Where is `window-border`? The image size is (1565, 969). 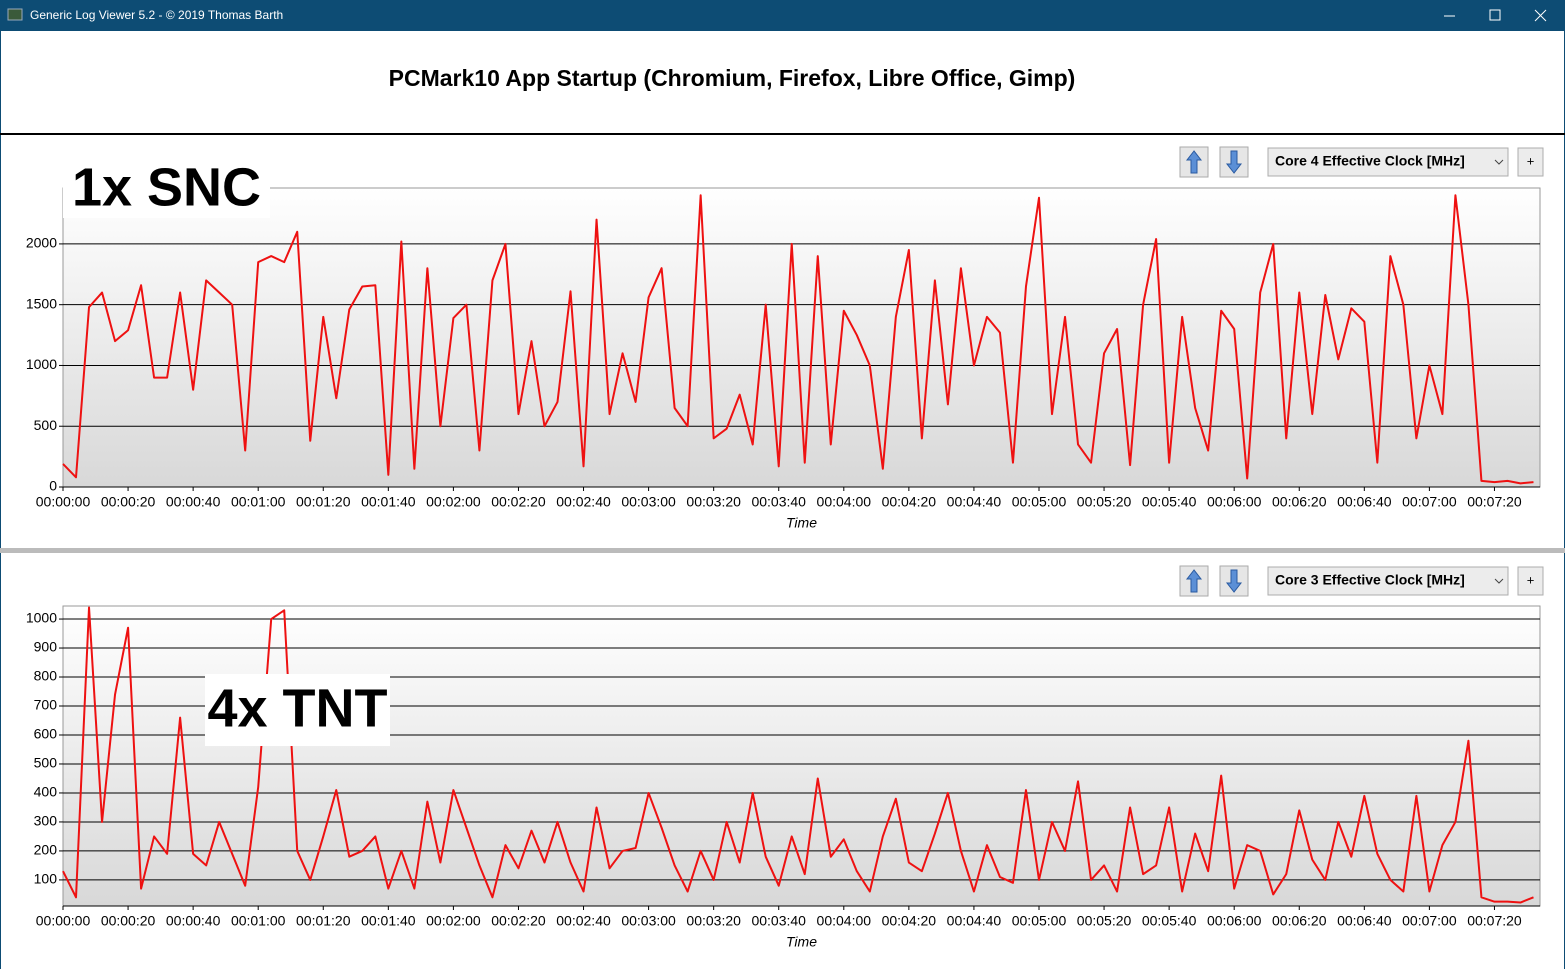 window-border is located at coordinates (0, 500).